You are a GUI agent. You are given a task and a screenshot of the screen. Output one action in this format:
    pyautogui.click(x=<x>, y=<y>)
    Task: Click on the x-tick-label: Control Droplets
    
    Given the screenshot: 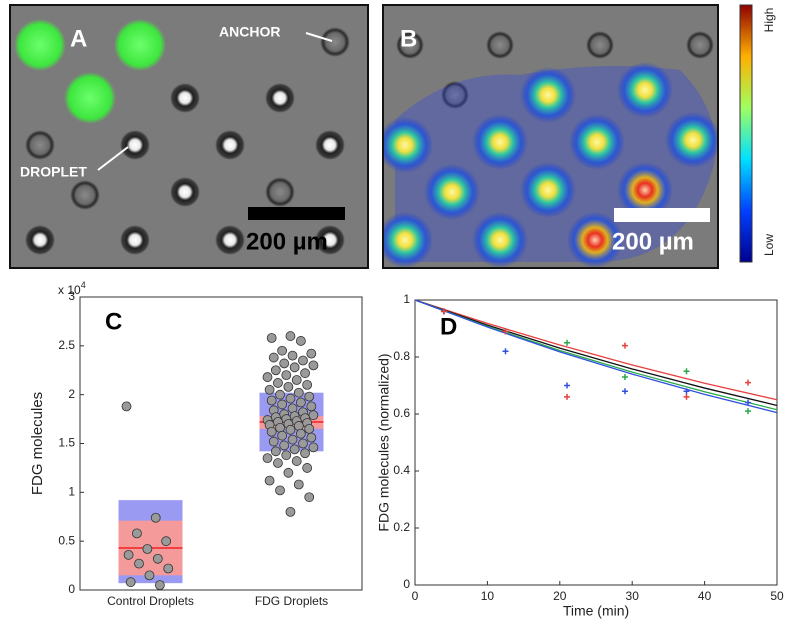 What is the action you would take?
    pyautogui.click(x=150, y=601)
    